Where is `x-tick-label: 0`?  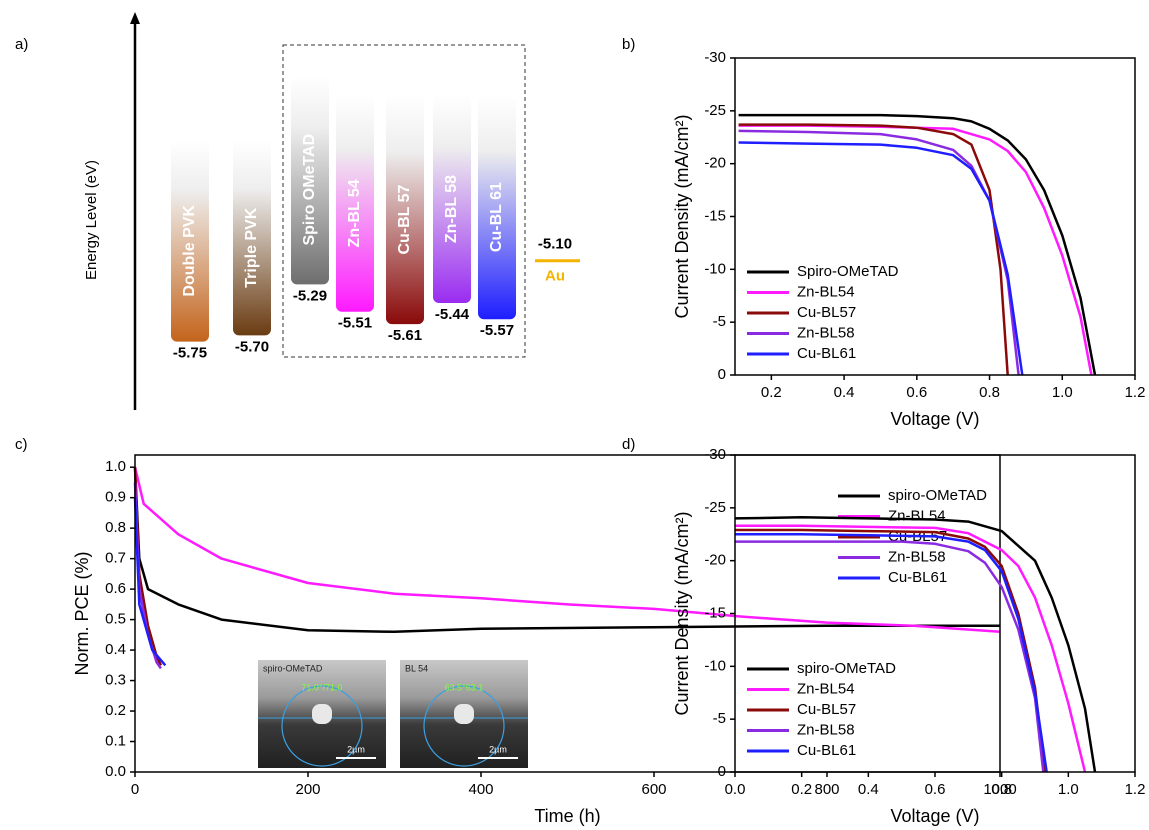
x-tick-label: 0 is located at coordinates (135, 789).